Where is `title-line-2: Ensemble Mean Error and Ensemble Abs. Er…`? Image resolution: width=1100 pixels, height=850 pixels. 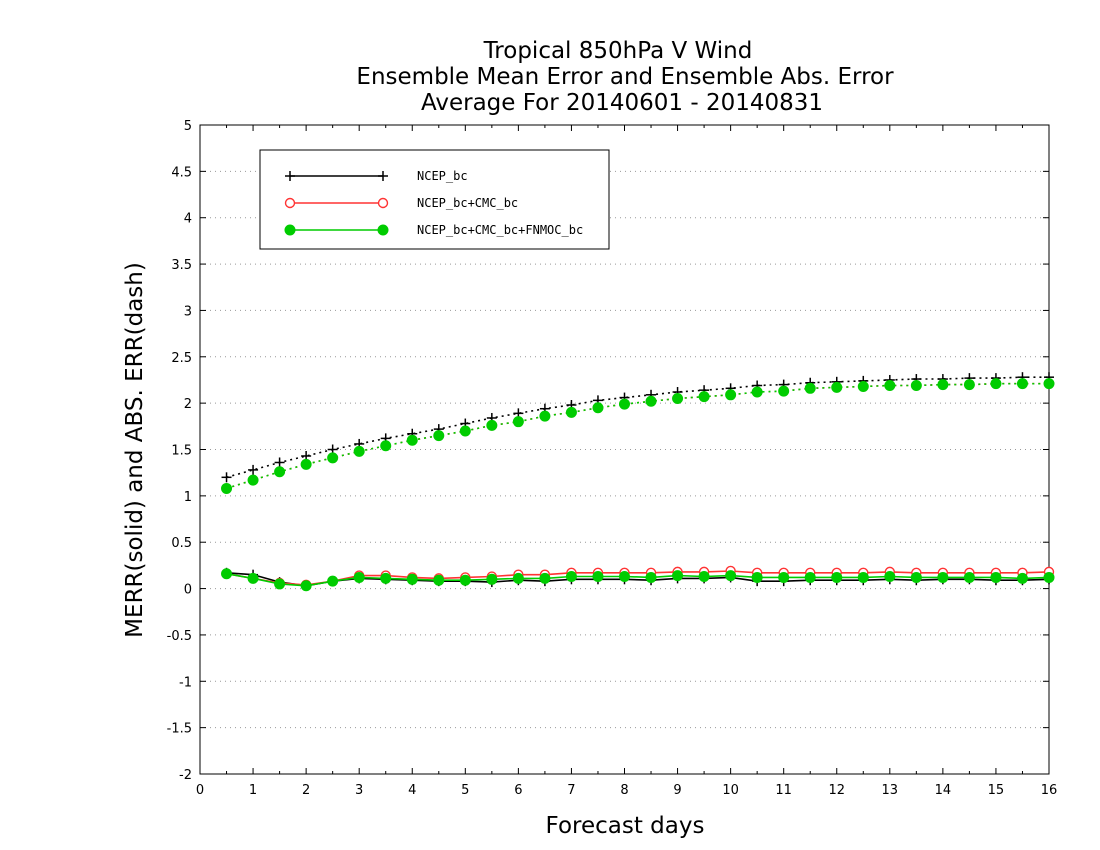 title-line-2: Ensemble Mean Error and Ensemble Abs. Er… is located at coordinates (625, 77).